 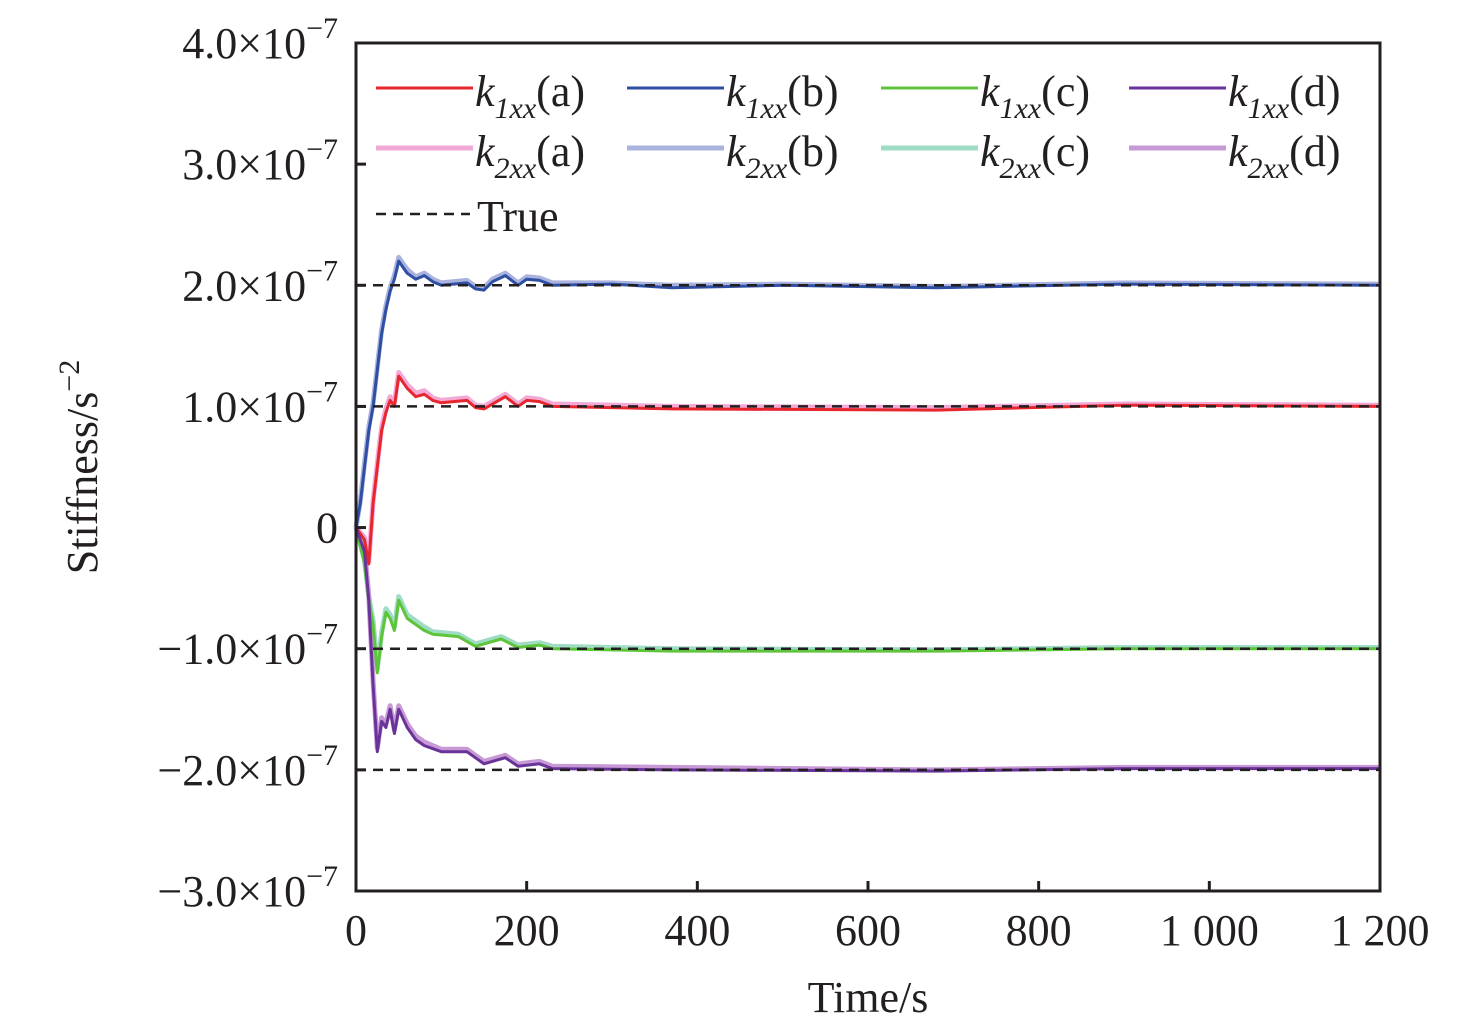 I want to click on legend-item: k2xx(a), so click(x=480, y=156).